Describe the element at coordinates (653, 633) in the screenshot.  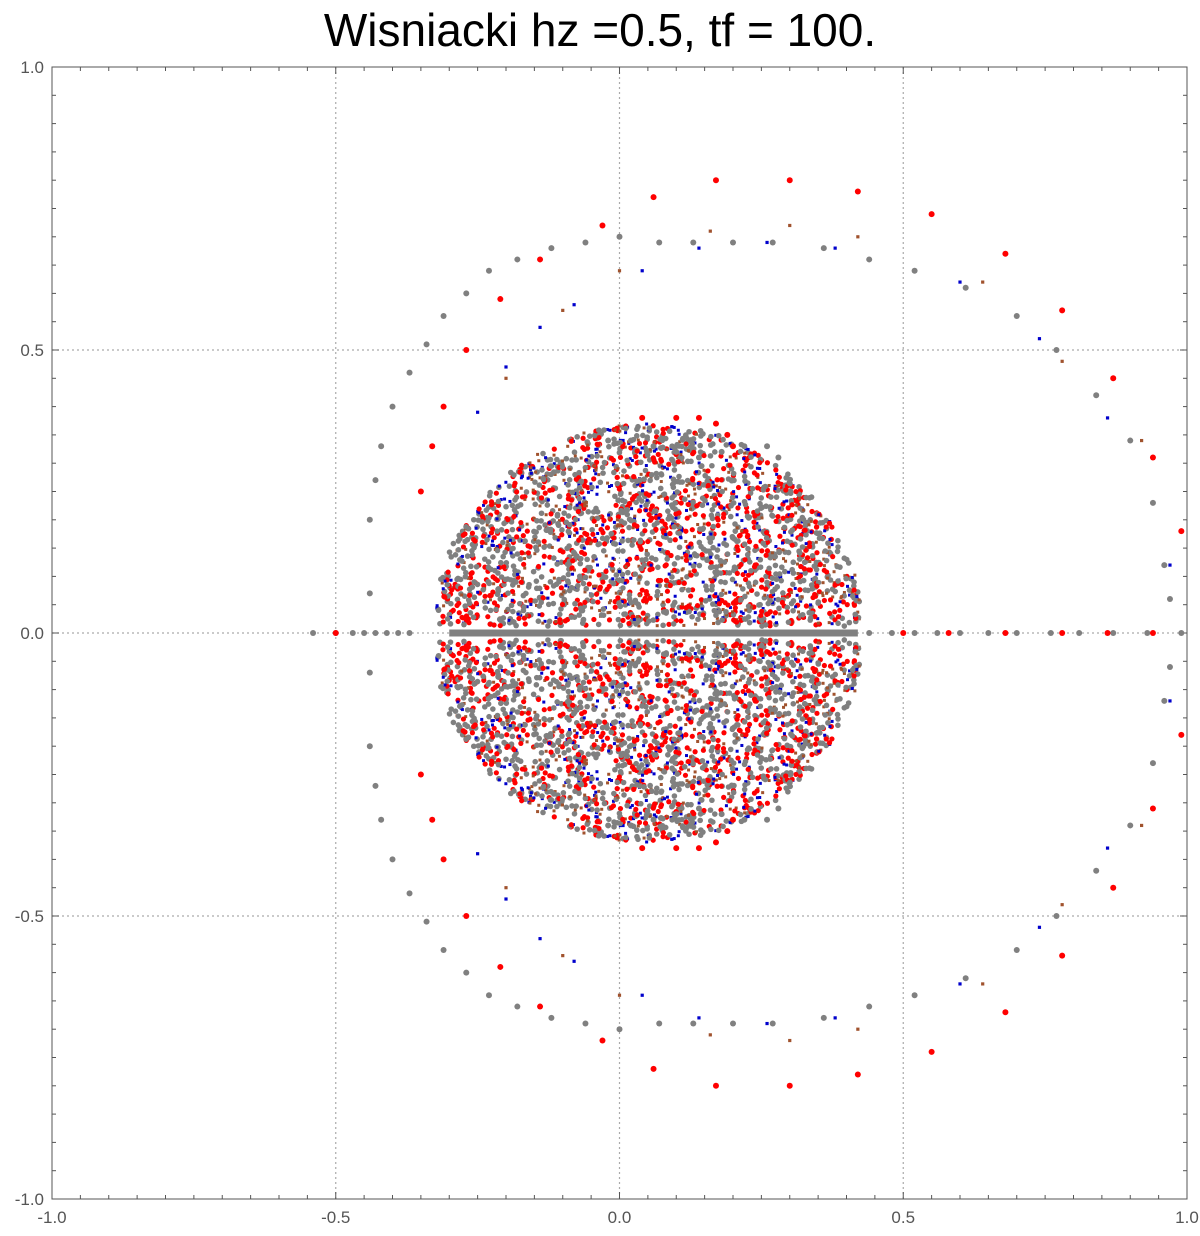
I see `zero-axis-line` at that location.